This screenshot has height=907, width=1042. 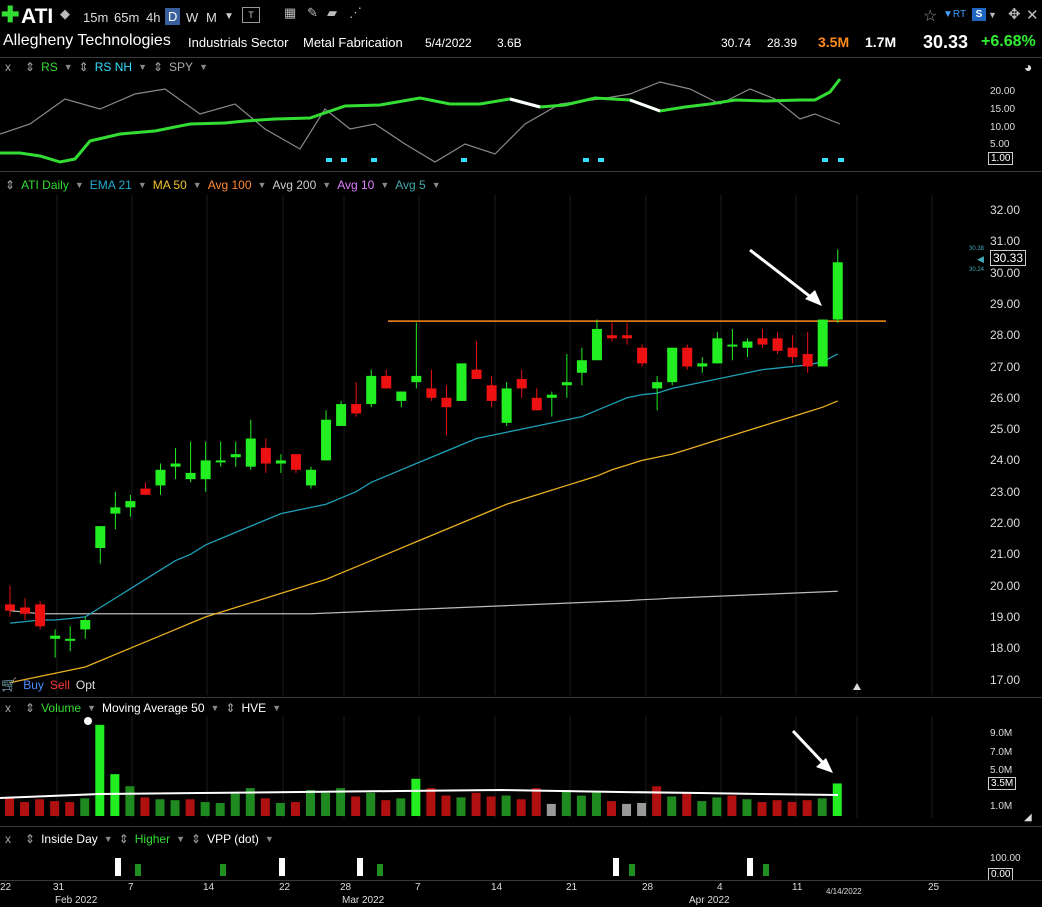 What do you see at coordinates (203, 67) in the screenshot?
I see `spy-caret-icon: ▼` at bounding box center [203, 67].